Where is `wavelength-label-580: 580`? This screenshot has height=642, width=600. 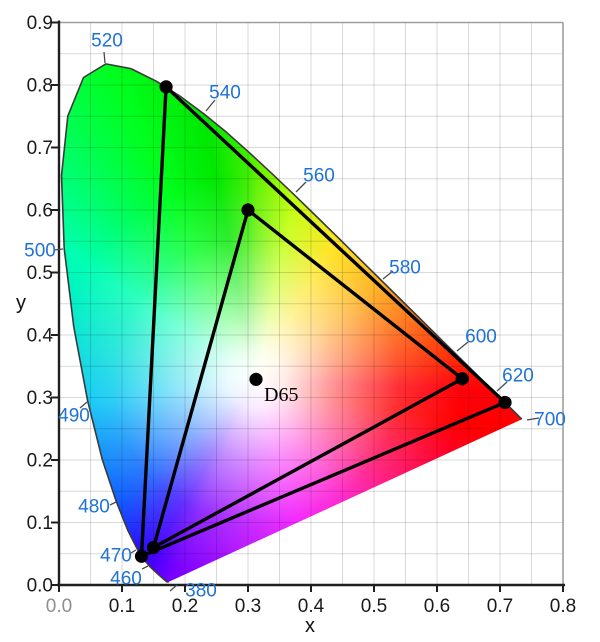 wavelength-label-580: 580 is located at coordinates (405, 268).